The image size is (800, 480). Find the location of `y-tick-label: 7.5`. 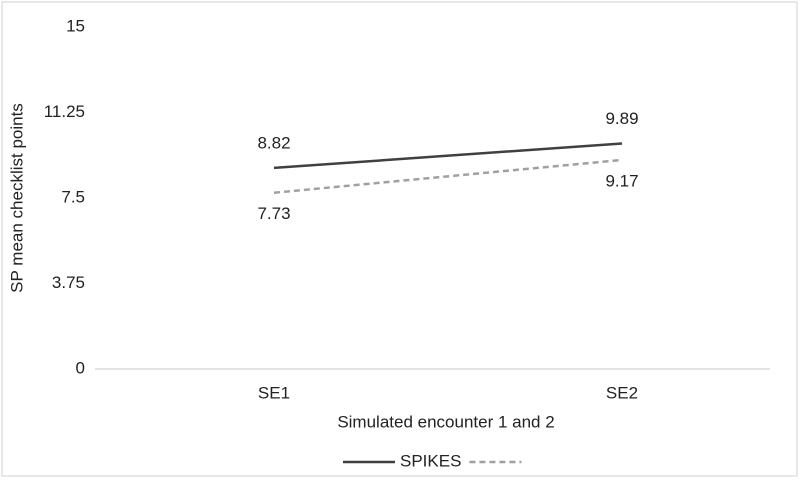

y-tick-label: 7.5 is located at coordinates (73, 196).